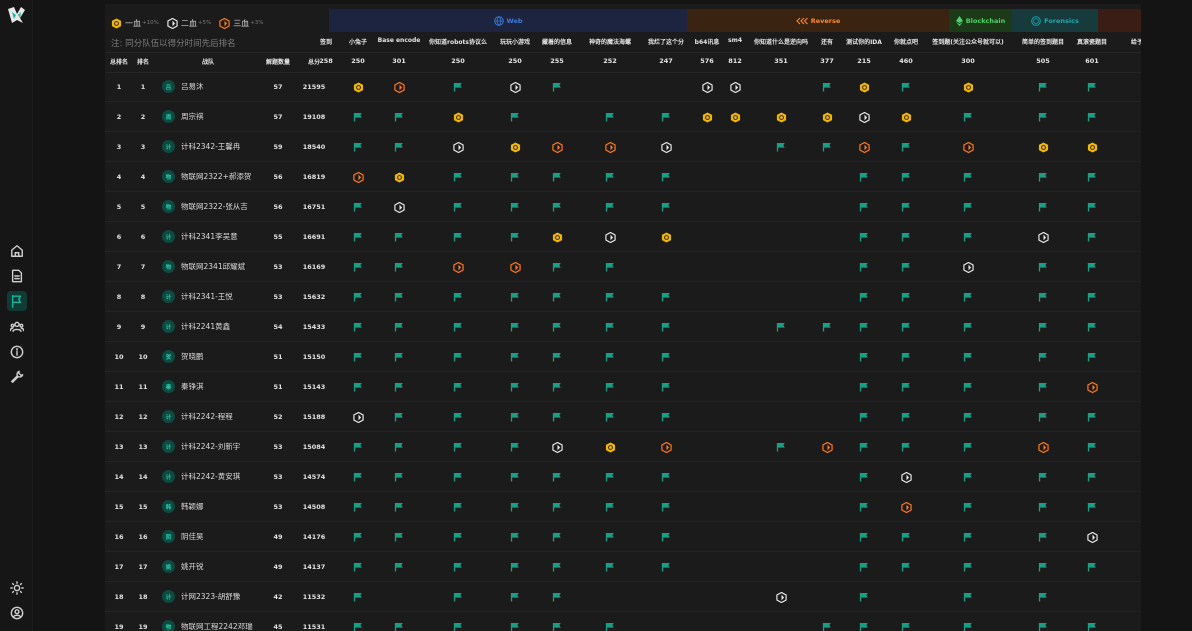 The height and width of the screenshot is (631, 1192). Describe the element at coordinates (557, 42) in the screenshot. I see `challenge-name: 藏着的信息` at that location.